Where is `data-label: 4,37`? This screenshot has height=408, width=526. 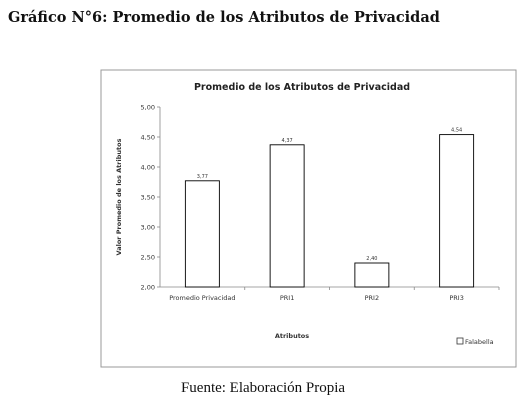
data-label: 4,37 is located at coordinates (287, 141).